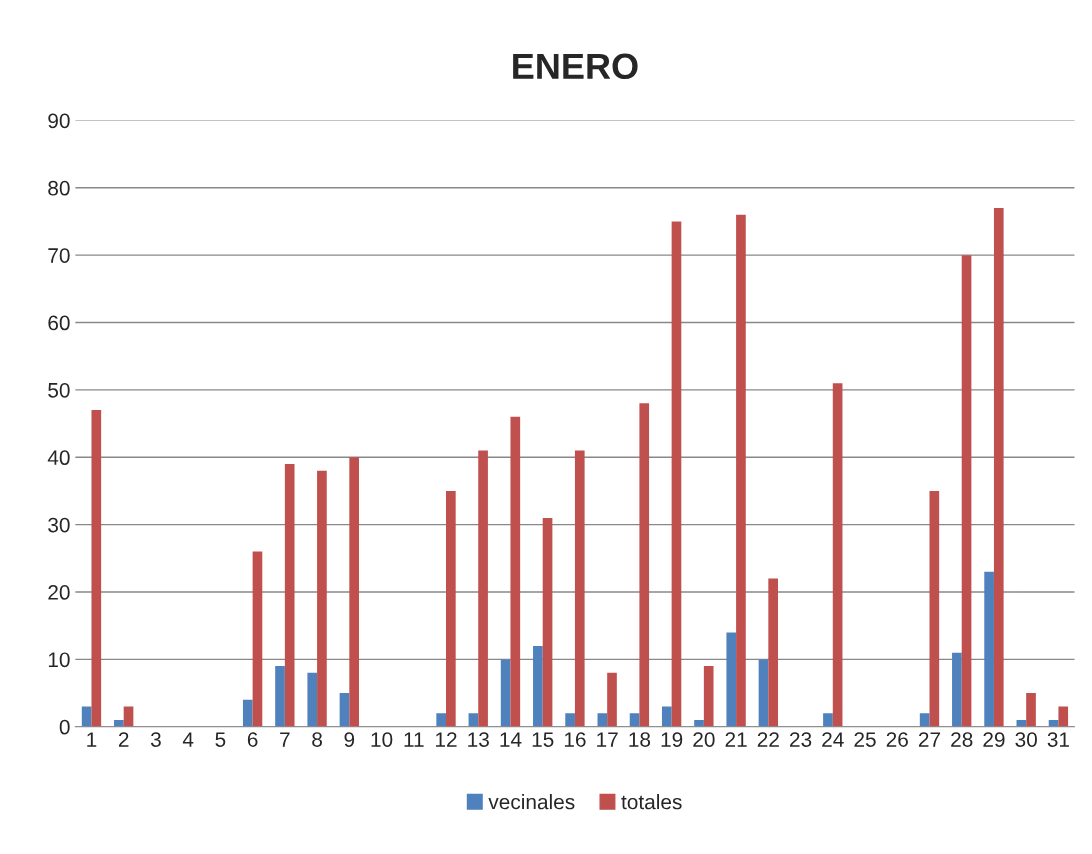 This screenshot has width=1092, height=854. Describe the element at coordinates (736, 739) in the screenshot. I see `x-tick-label: 21` at that location.